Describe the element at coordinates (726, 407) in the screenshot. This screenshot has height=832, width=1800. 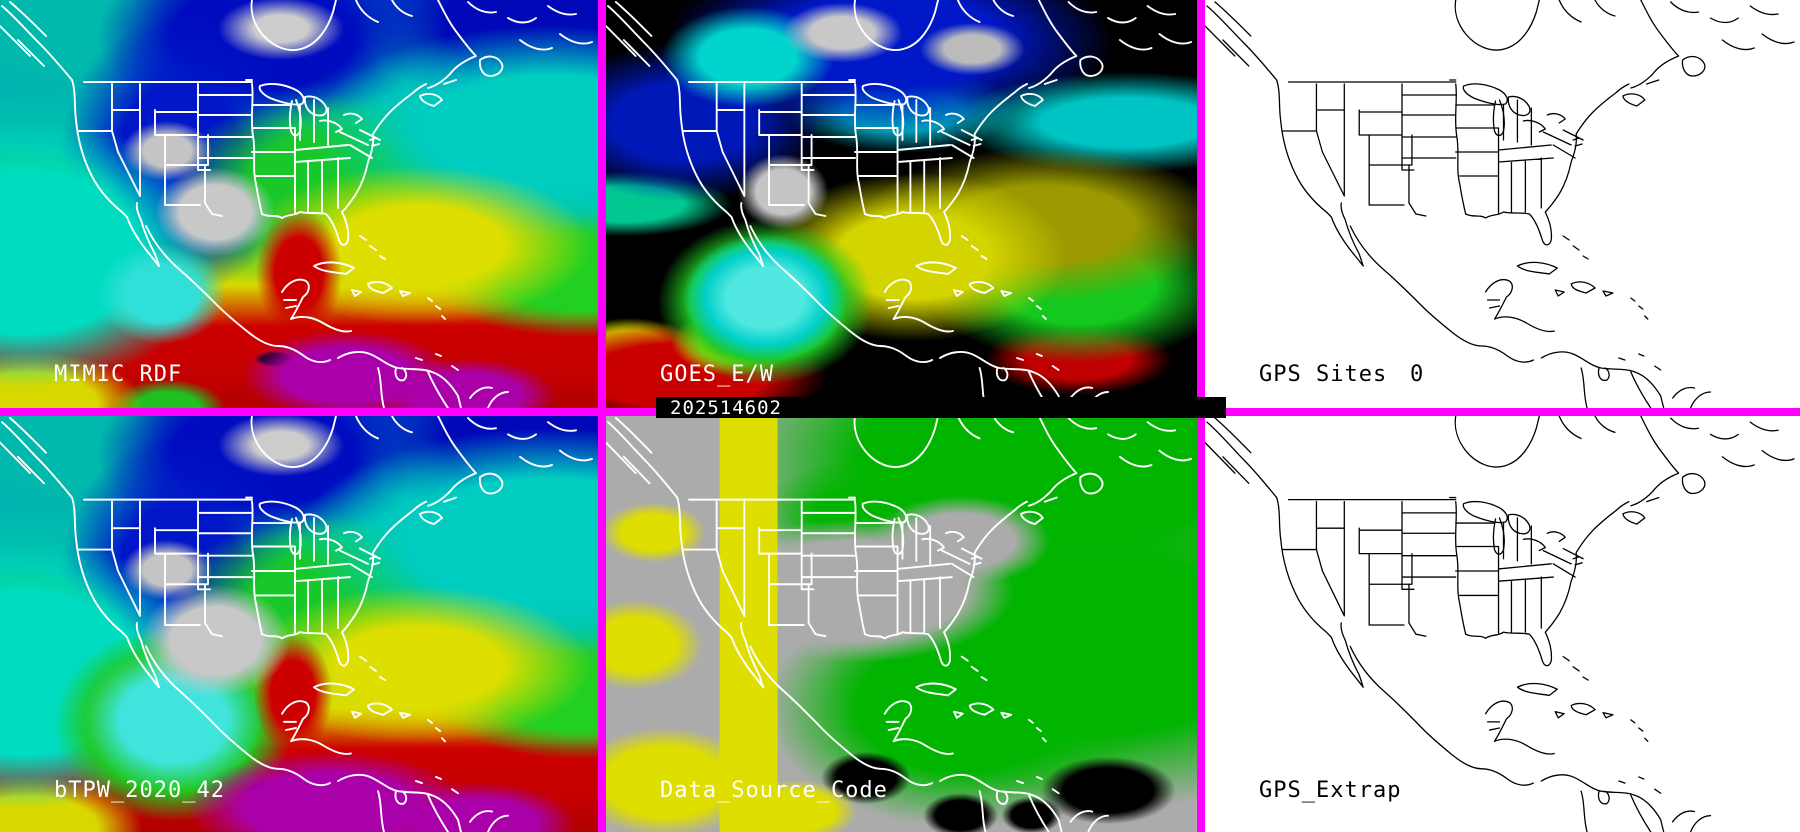
I see `timestamp-text: 202514602` at that location.